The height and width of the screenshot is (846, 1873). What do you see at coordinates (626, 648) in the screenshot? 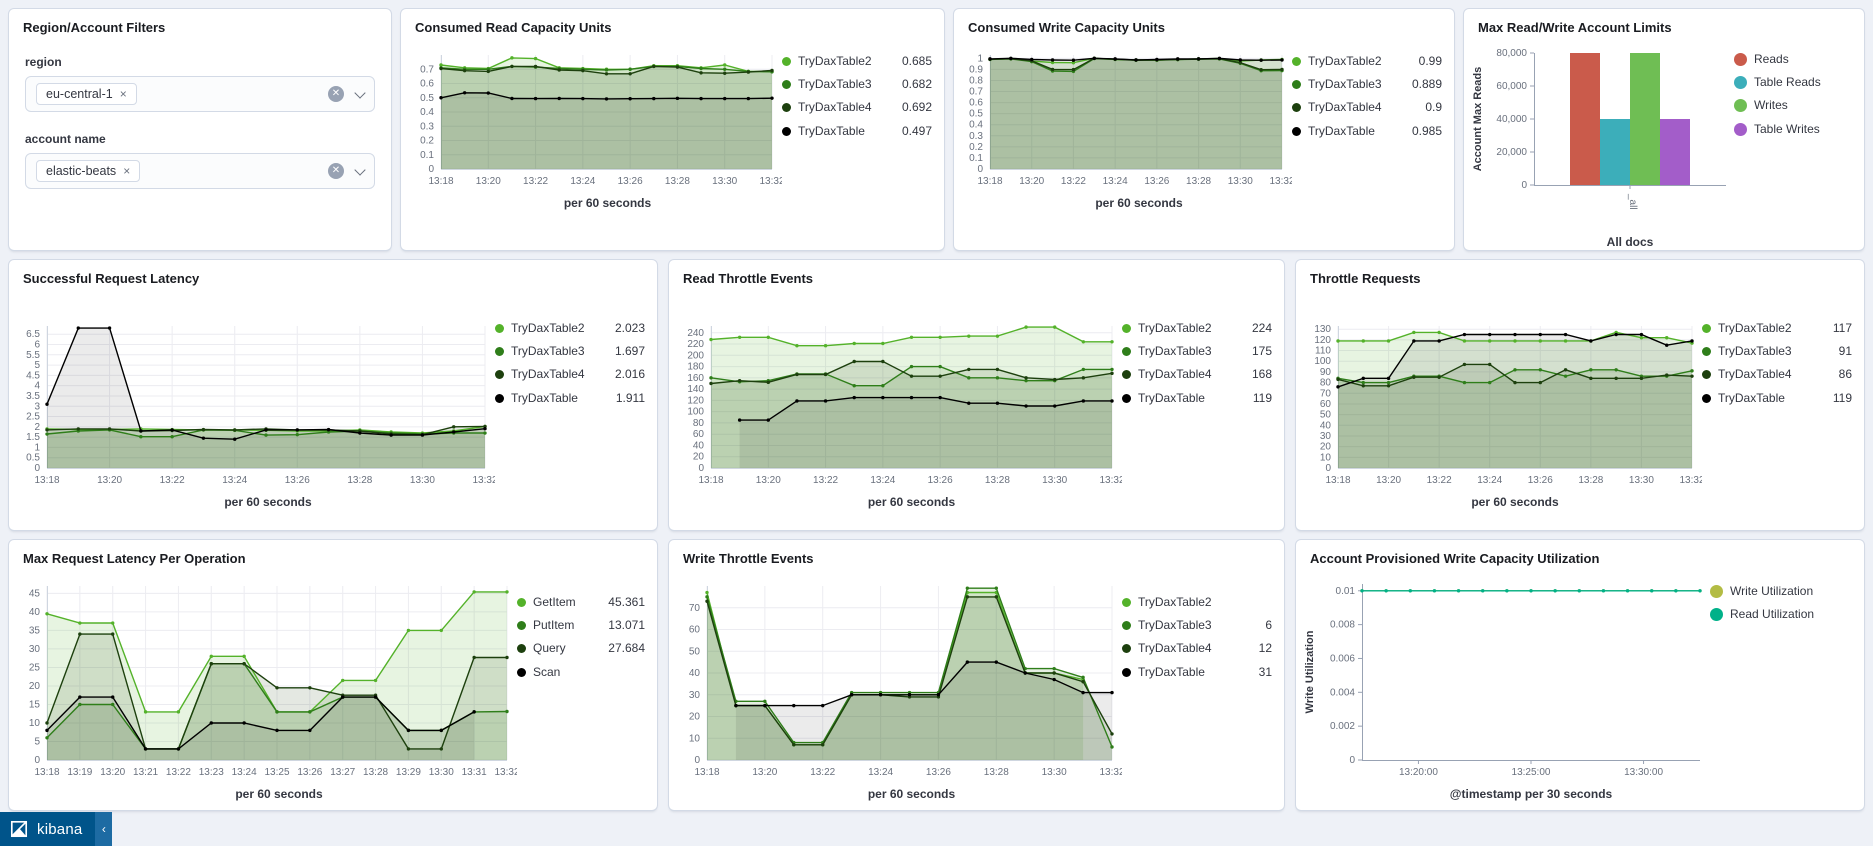
I see `legend-value: 27.684` at bounding box center [626, 648].